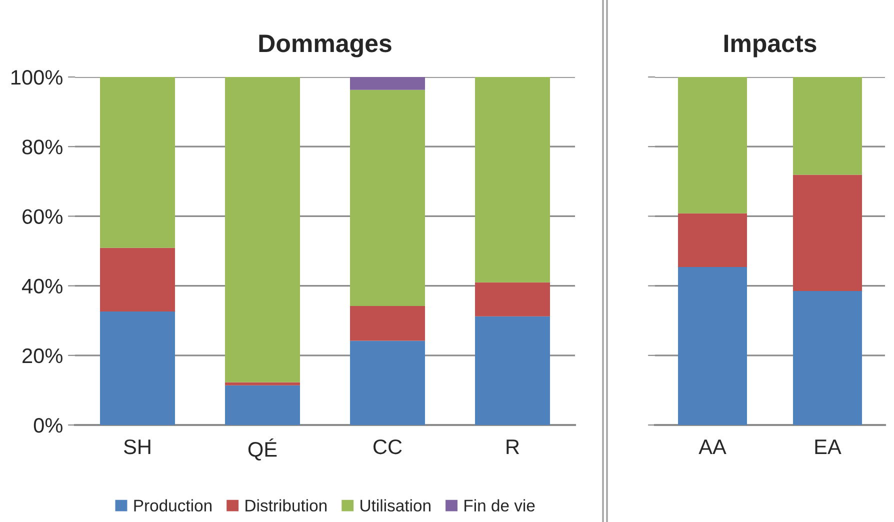 This screenshot has width=894, height=522. What do you see at coordinates (712, 447) in the screenshot?
I see `x-tick-label: AA` at bounding box center [712, 447].